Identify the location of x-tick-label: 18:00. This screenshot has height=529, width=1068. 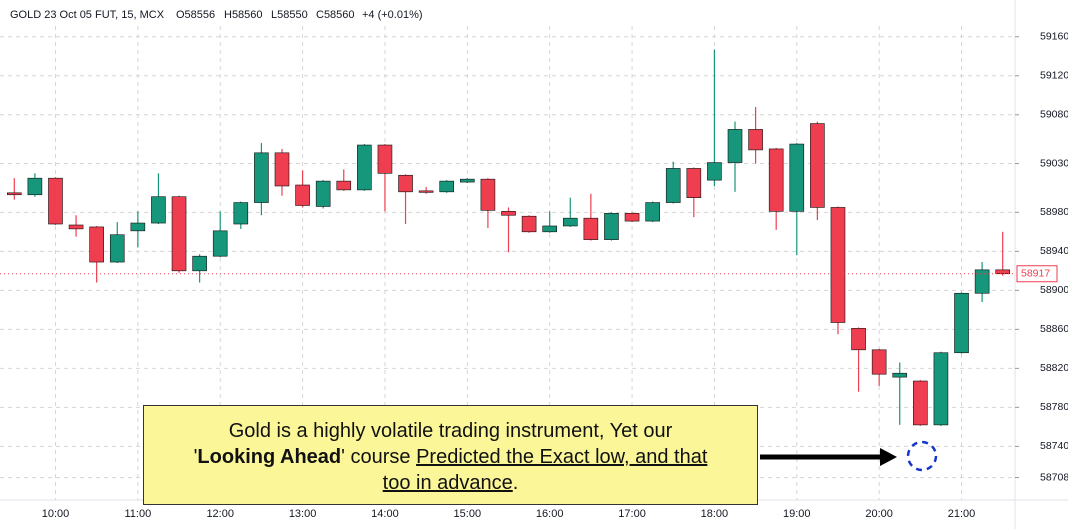
(715, 514).